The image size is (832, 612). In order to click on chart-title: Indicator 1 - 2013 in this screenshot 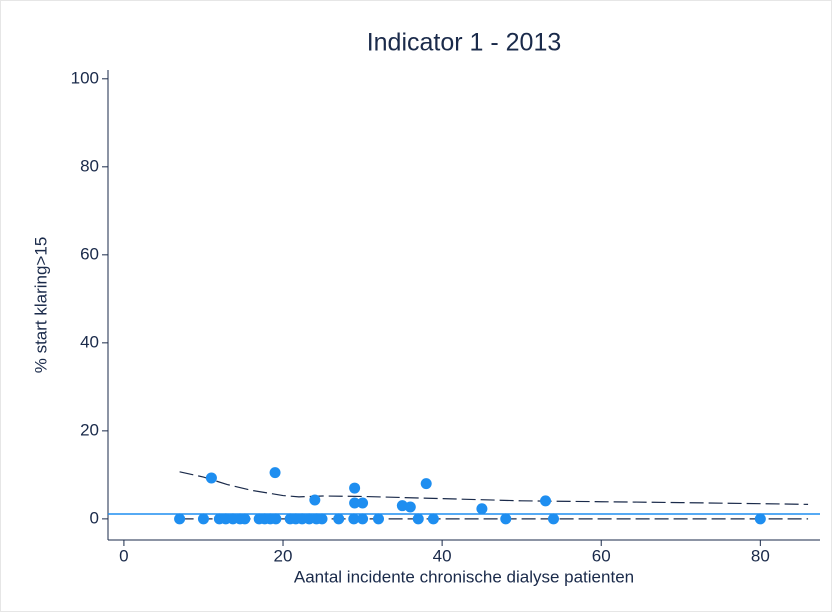, I will do `click(464, 43)`.